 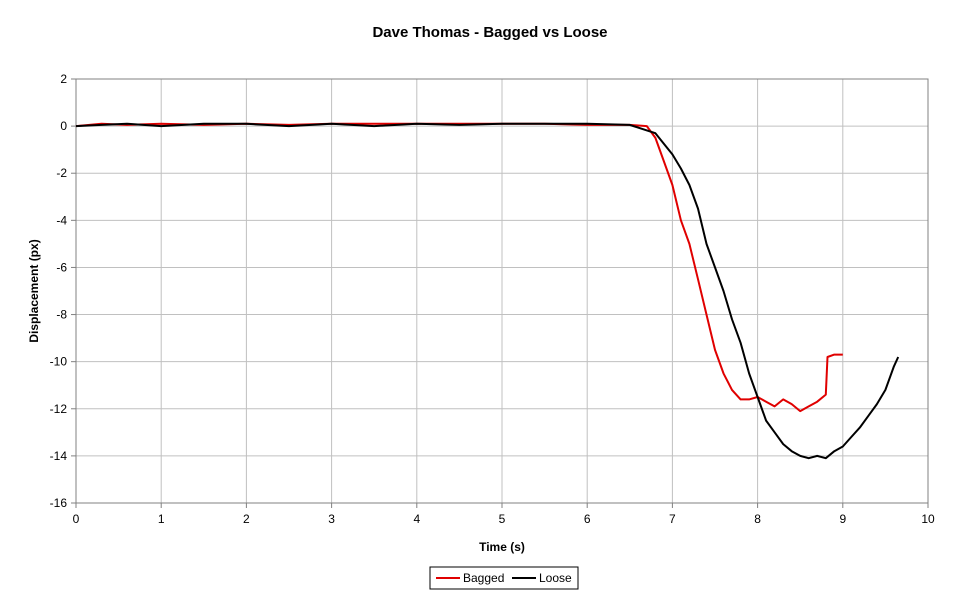 I want to click on y-tick-label: -2, so click(x=61, y=173).